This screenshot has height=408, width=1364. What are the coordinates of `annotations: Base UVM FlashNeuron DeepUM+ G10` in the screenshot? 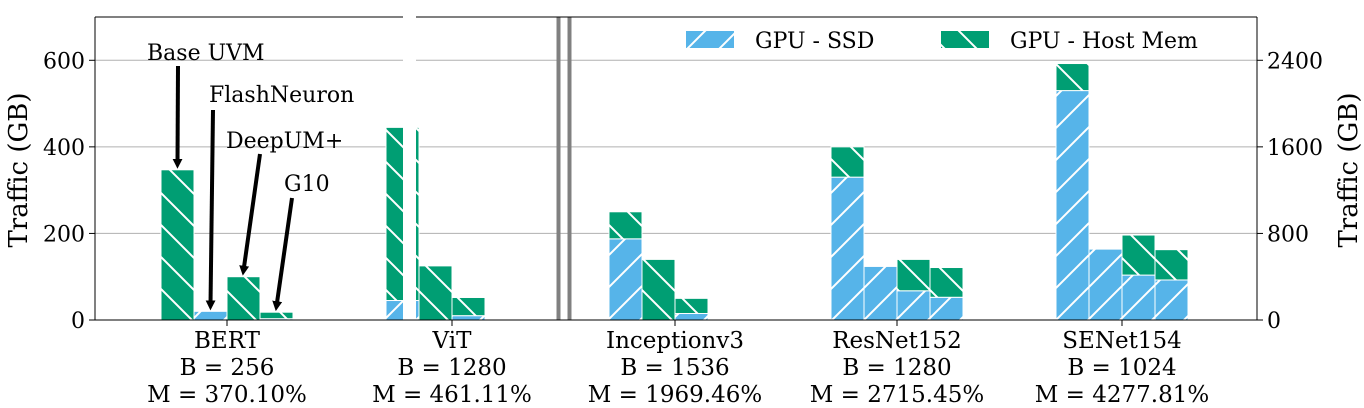 It's located at (250, 176).